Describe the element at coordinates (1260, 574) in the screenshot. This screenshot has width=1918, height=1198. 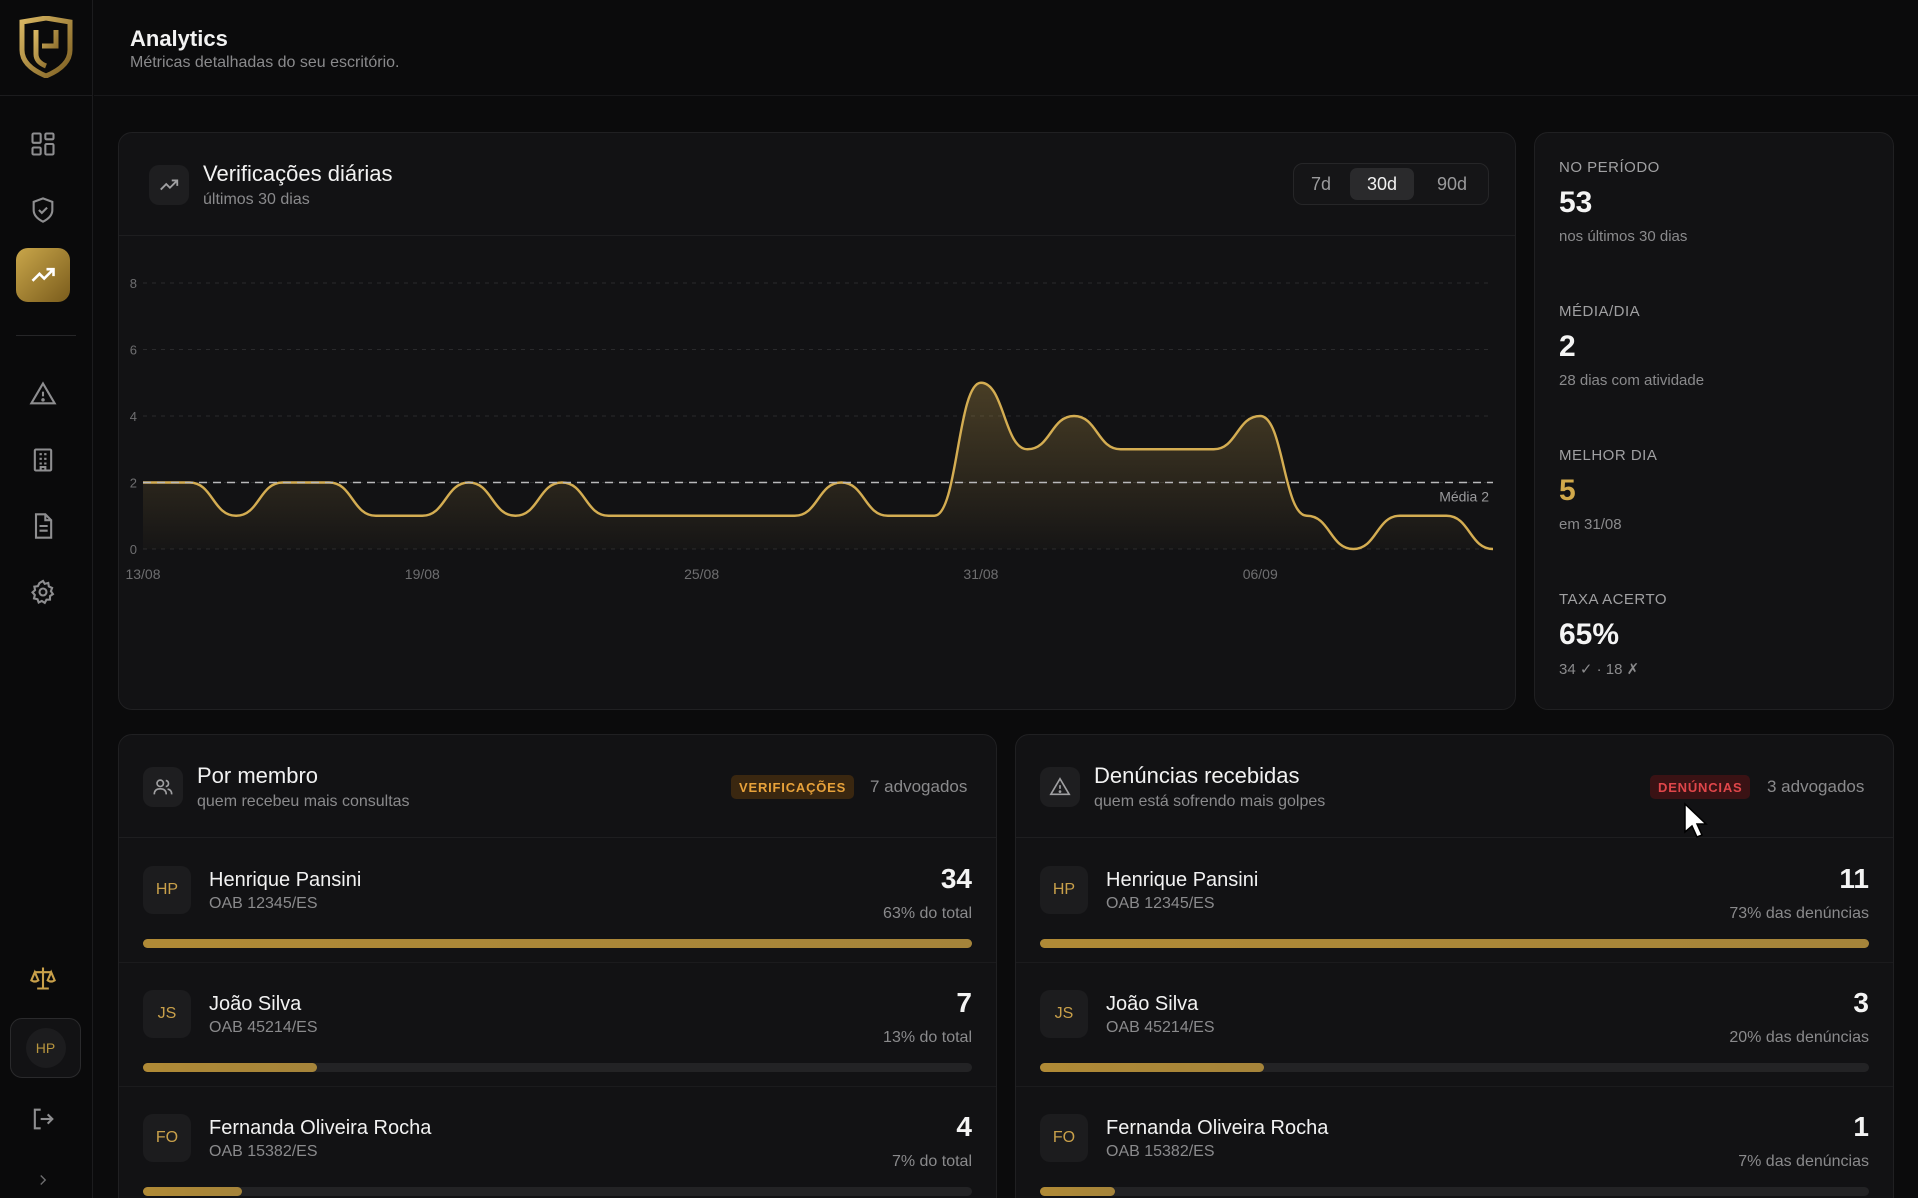
I see `x-tick-label: 06/09` at that location.